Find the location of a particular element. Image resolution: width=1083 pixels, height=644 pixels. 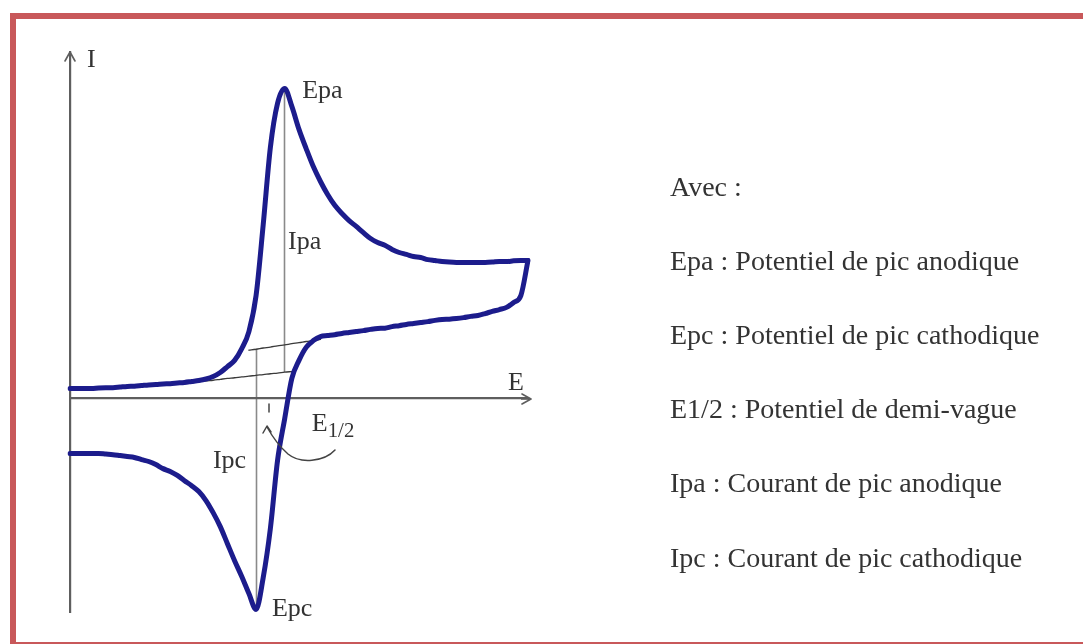

text: E1/2 : Potentiel de demi-vague is located at coordinates (843, 409).